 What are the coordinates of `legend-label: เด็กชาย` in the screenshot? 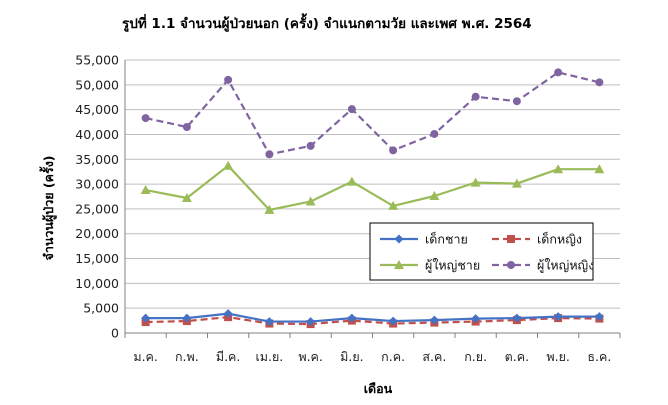 It's located at (446, 239).